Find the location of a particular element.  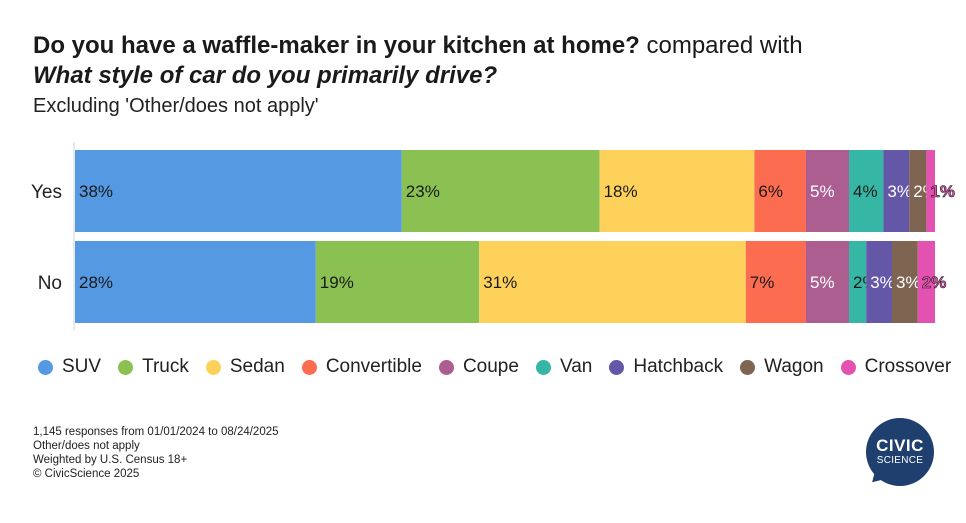

data-label-no-sedan: 31% is located at coordinates (500, 282).